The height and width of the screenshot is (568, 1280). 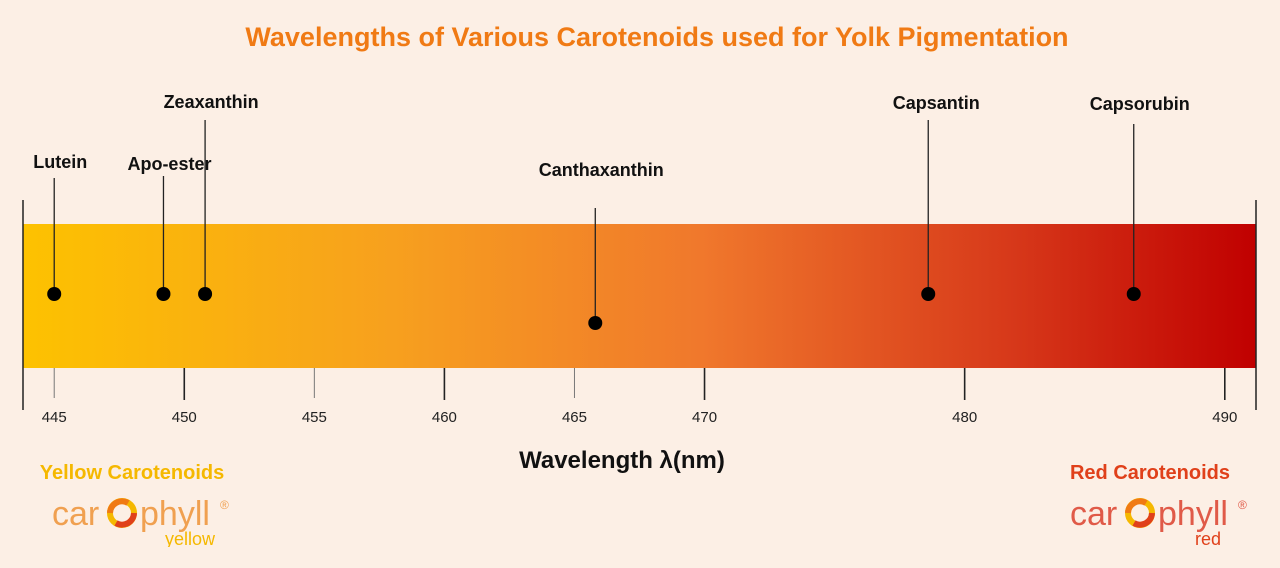 I want to click on point-label: Lutein, so click(x=60, y=162).